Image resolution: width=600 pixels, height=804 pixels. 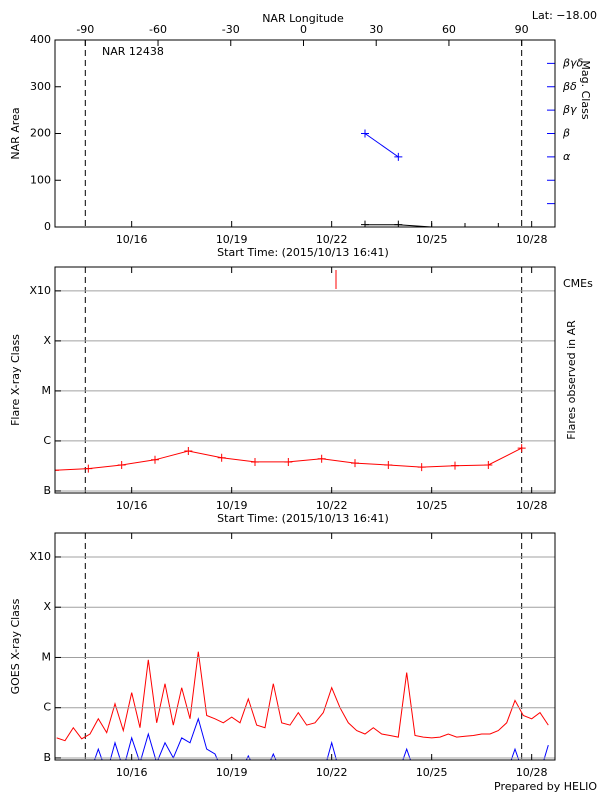 What do you see at coordinates (158, 29) in the screenshot?
I see `x2-tick-label: -60` at bounding box center [158, 29].